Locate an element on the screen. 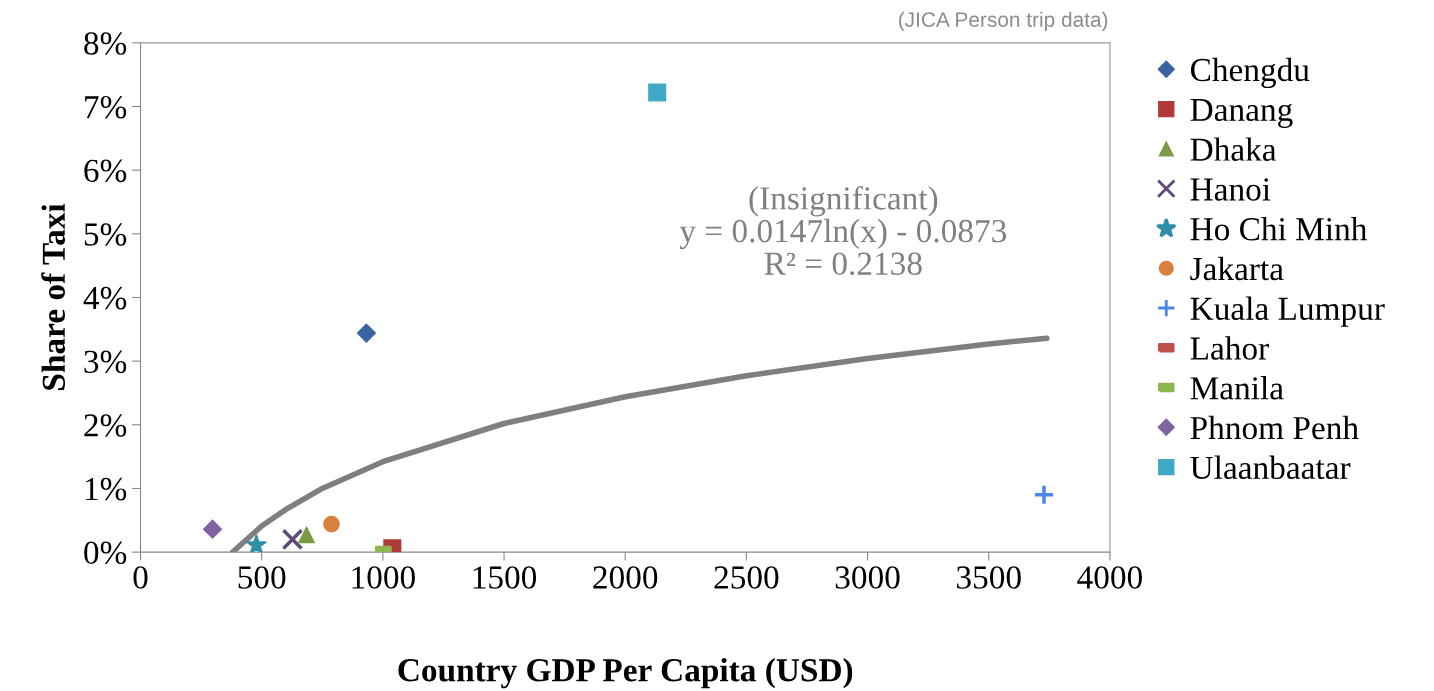  x-tick-label: 500 is located at coordinates (262, 577).